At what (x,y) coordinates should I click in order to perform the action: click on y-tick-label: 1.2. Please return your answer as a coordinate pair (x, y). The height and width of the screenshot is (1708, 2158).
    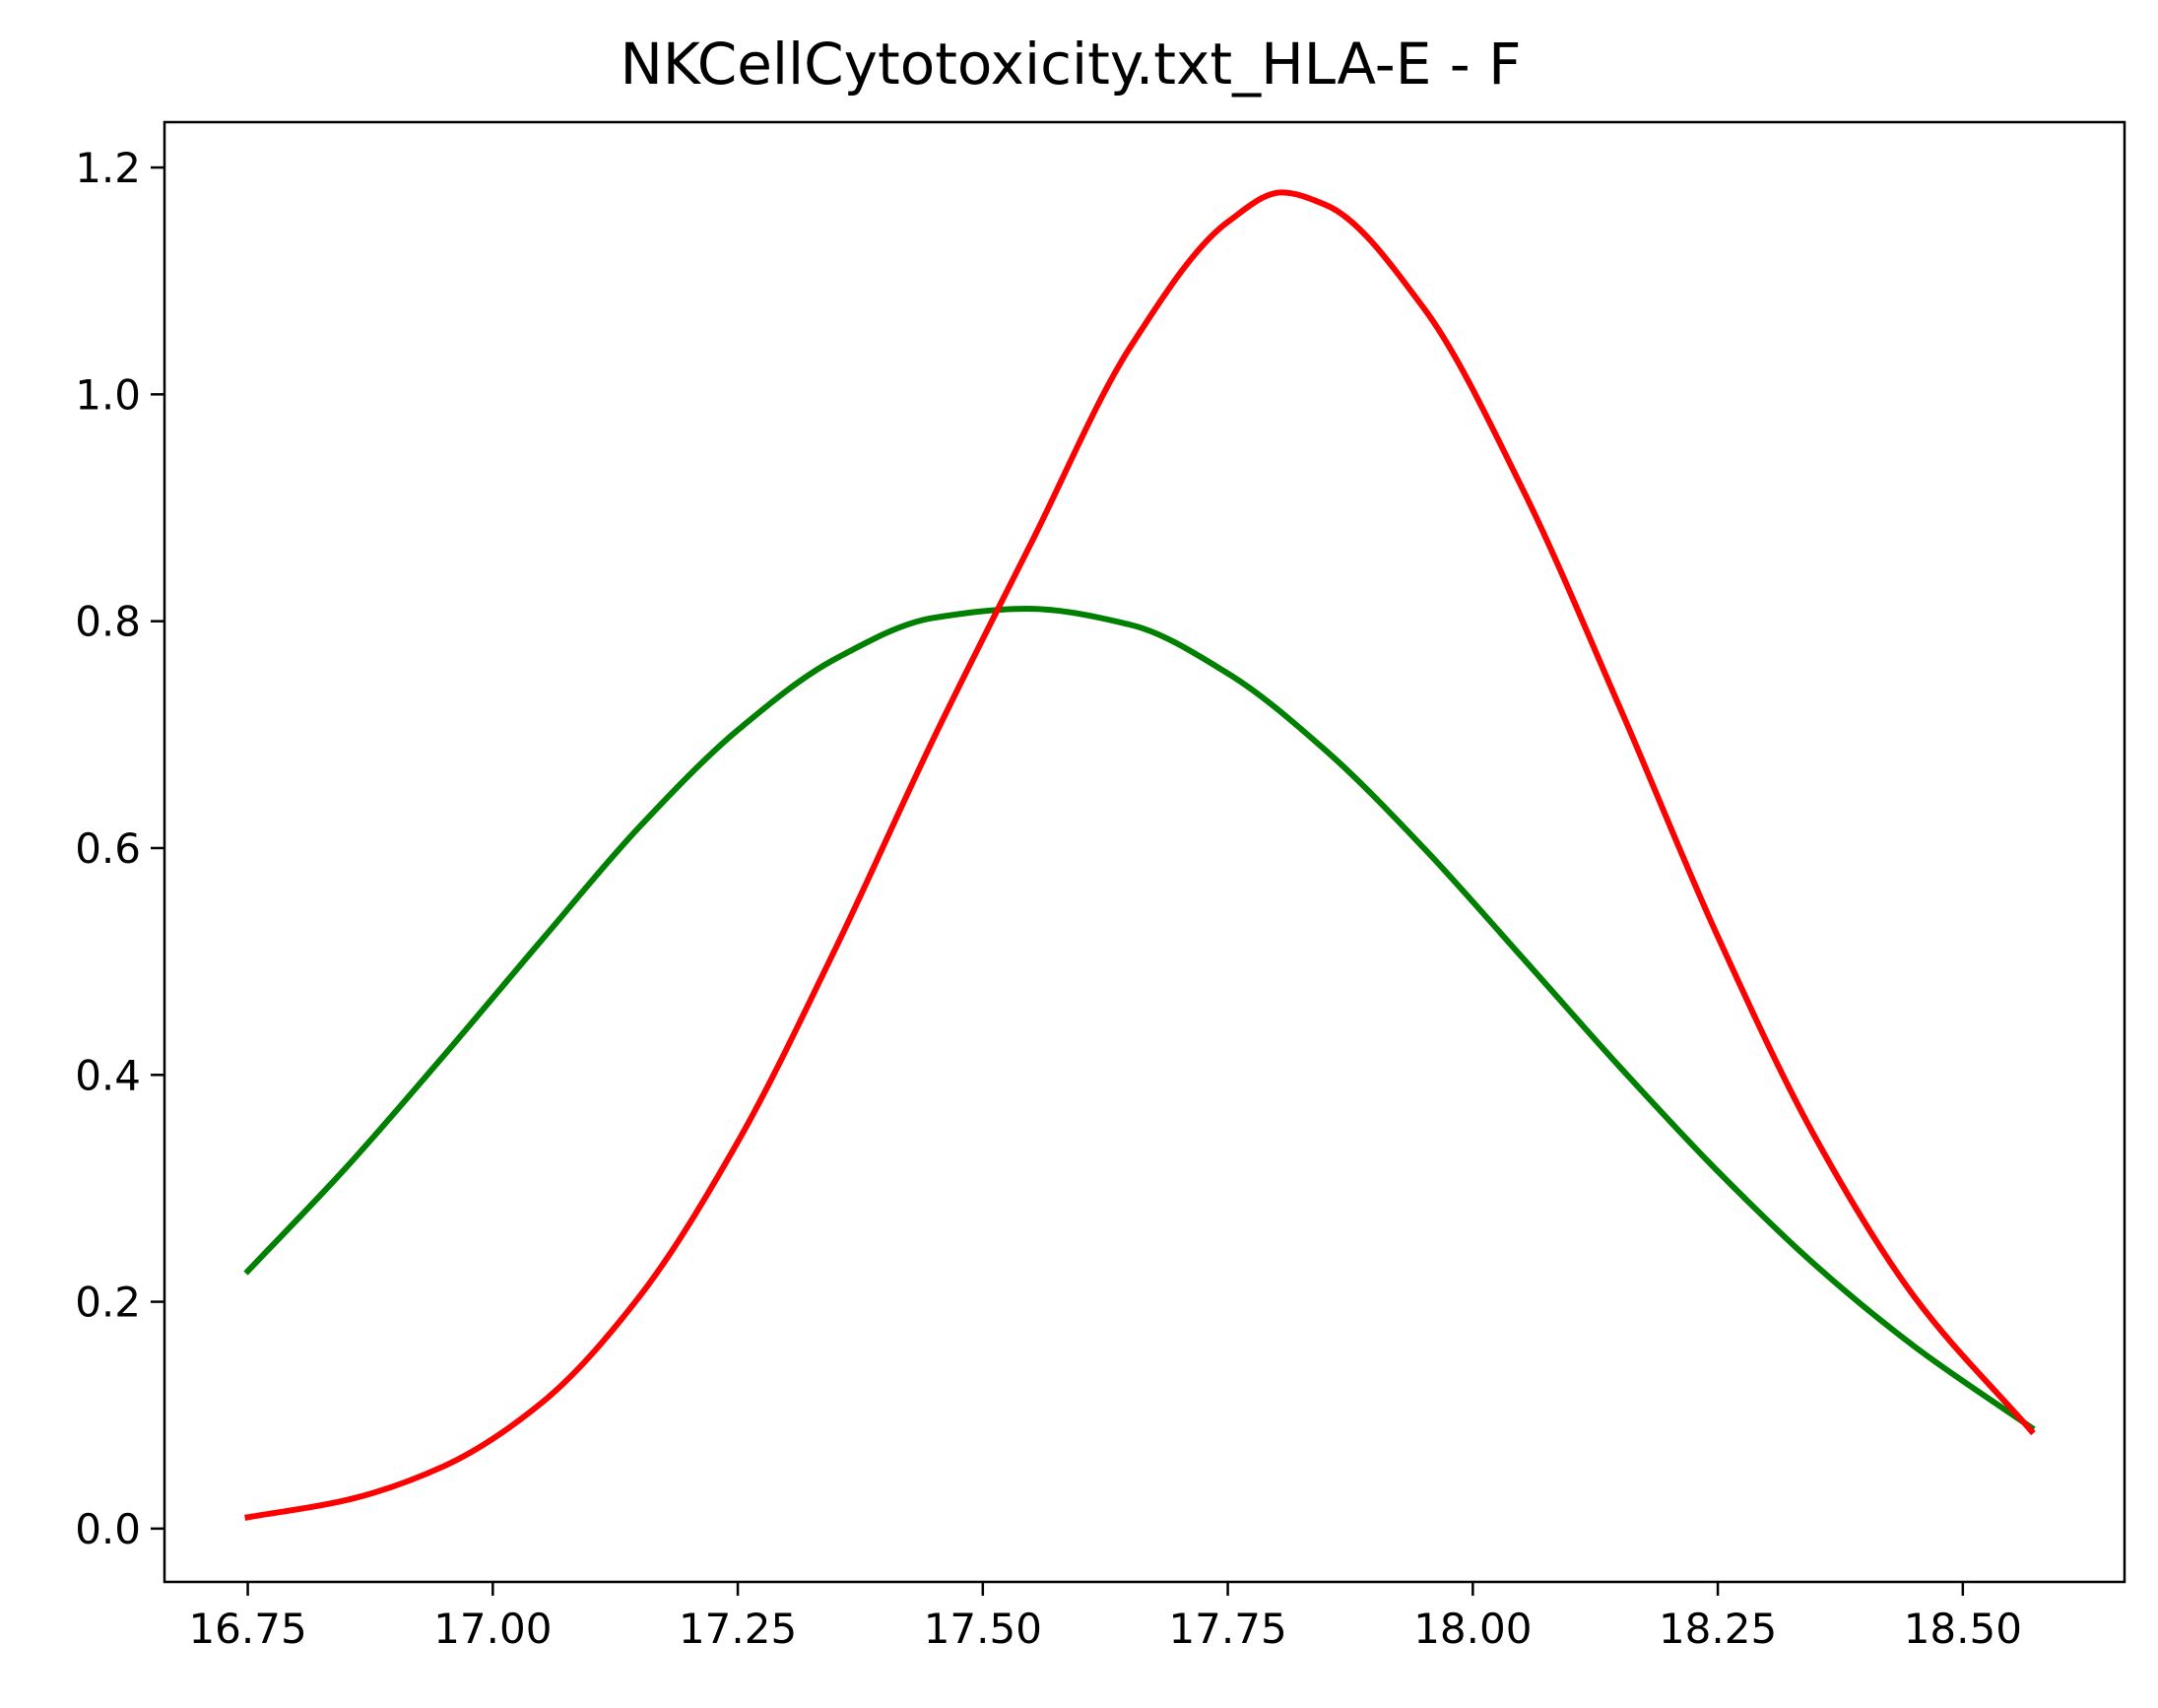
    Looking at the image, I should click on (108, 168).